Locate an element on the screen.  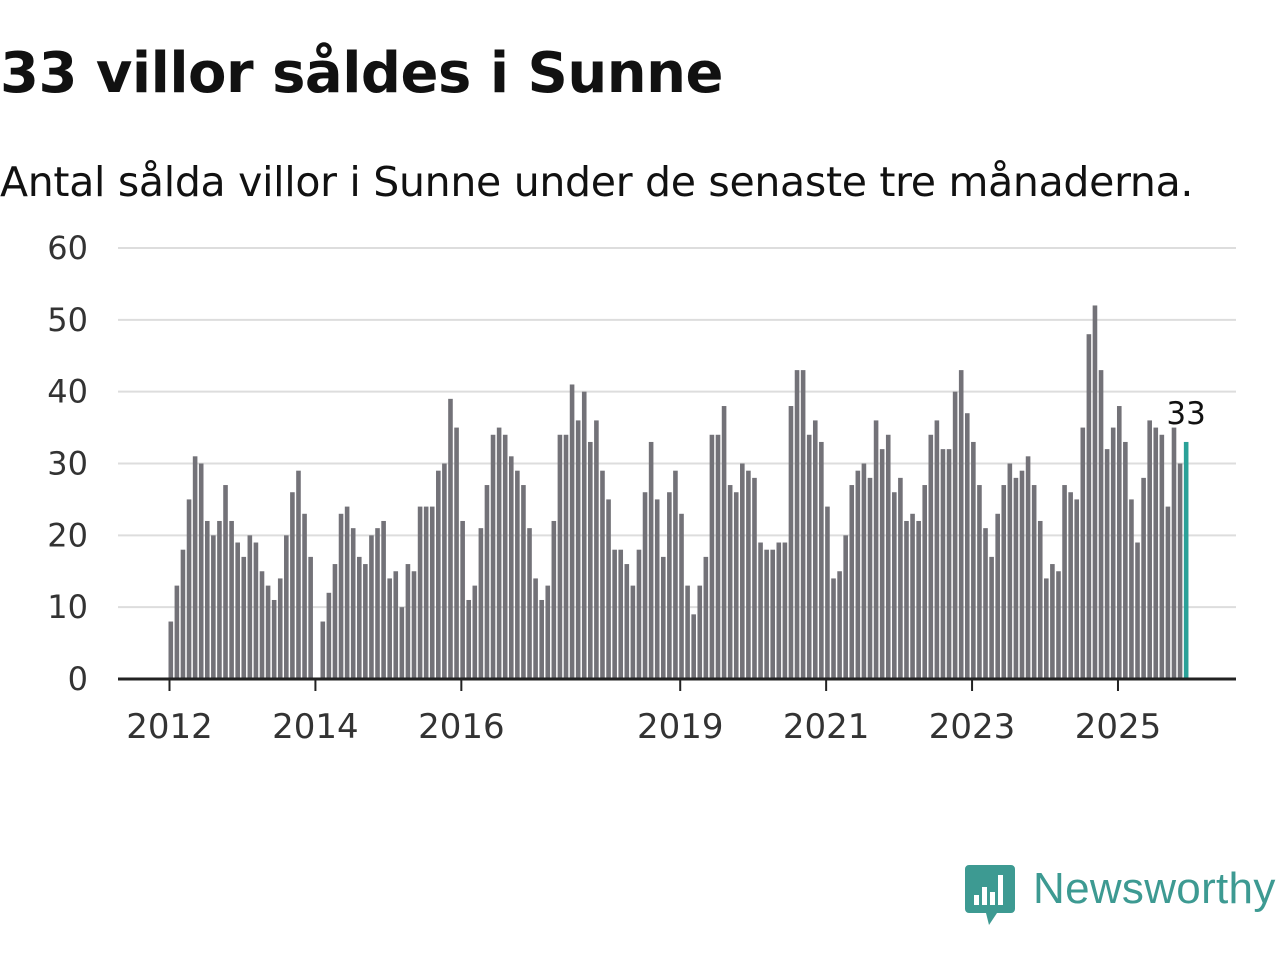
x-tick-label: 2023 is located at coordinates (972, 727).